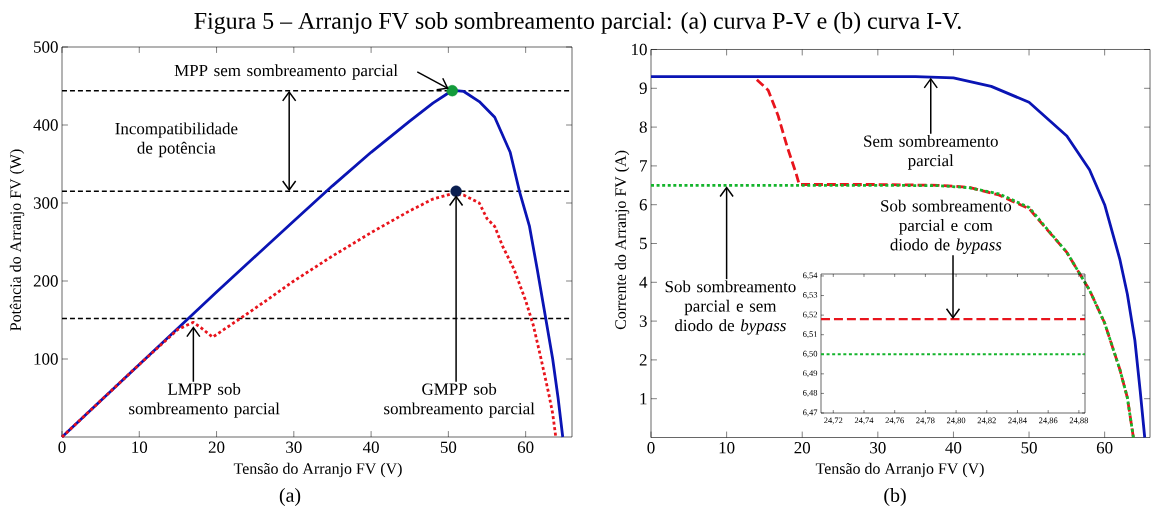  Describe the element at coordinates (810, 276) in the screenshot. I see `y-tick-label: 6,54` at that location.